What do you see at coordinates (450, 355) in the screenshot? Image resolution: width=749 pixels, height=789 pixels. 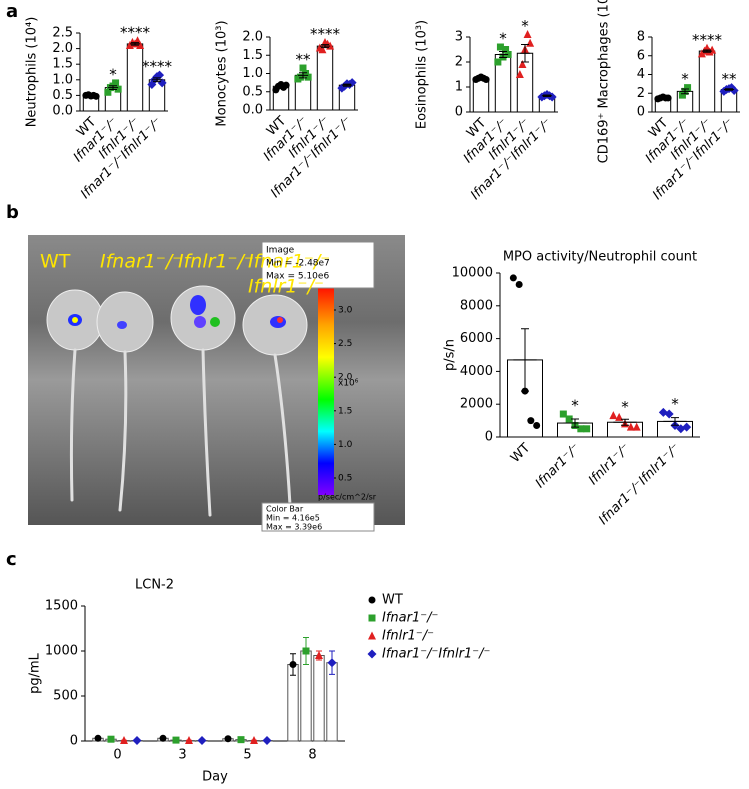 I see `y-axis-label: p/s/n` at bounding box center [450, 355].